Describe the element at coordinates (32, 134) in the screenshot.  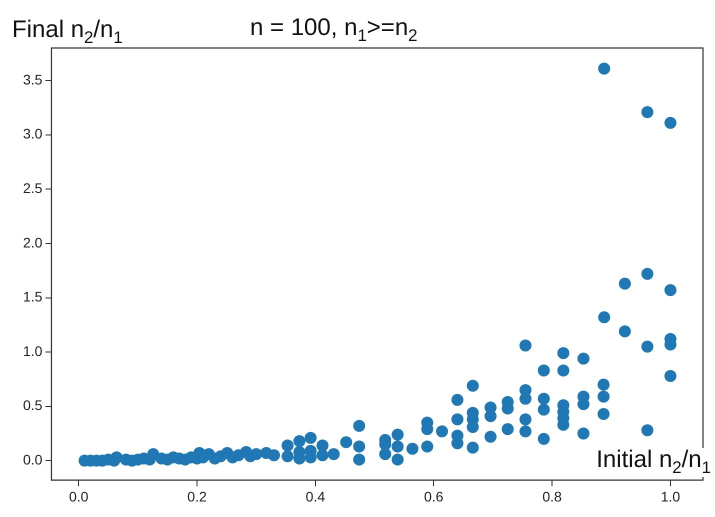
I see `y-tick-label: 3.0` at that location.